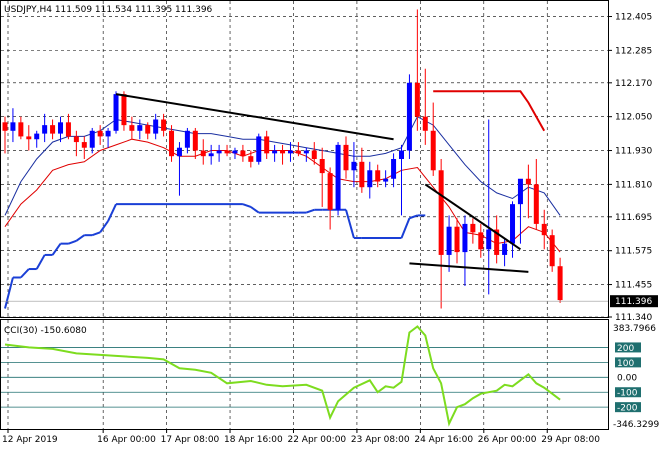  Describe the element at coordinates (633, 218) in the screenshot. I see `price-tick-label: 111.695` at that location.